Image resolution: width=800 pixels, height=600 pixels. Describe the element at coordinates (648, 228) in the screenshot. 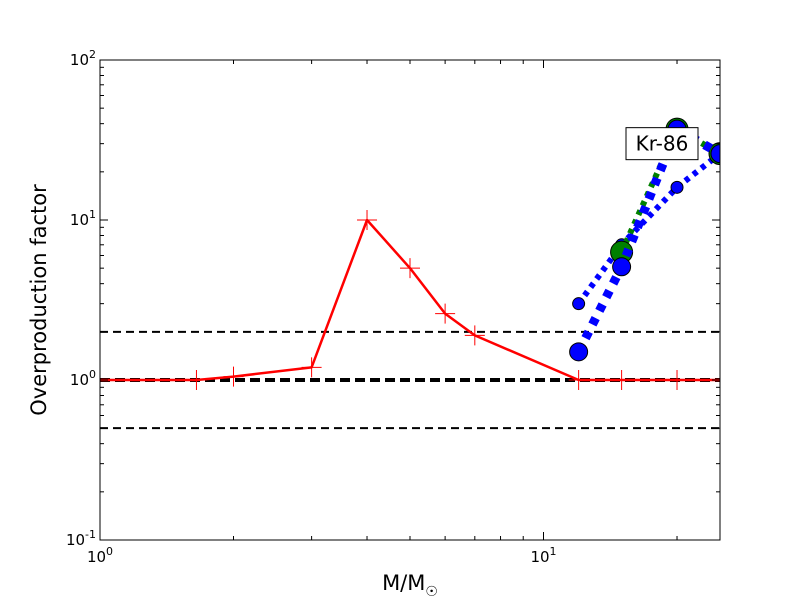

I see `series-1-line` at that location.